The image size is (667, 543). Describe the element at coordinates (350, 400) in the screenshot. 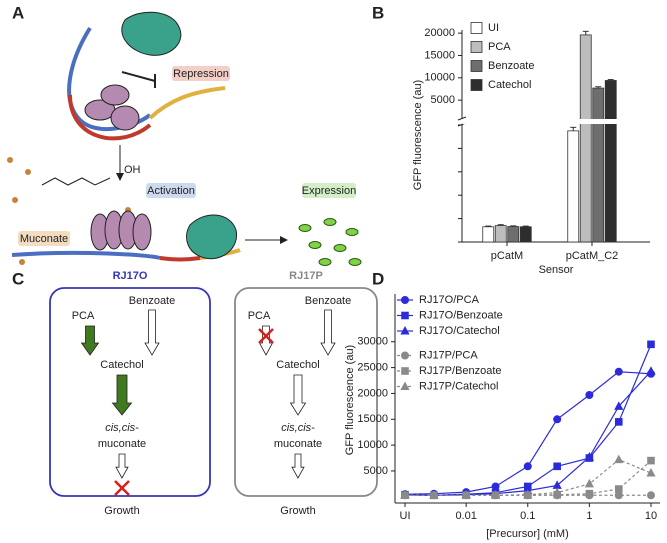

I see `y-axis-title: GFP fluorescence (au)` at that location.